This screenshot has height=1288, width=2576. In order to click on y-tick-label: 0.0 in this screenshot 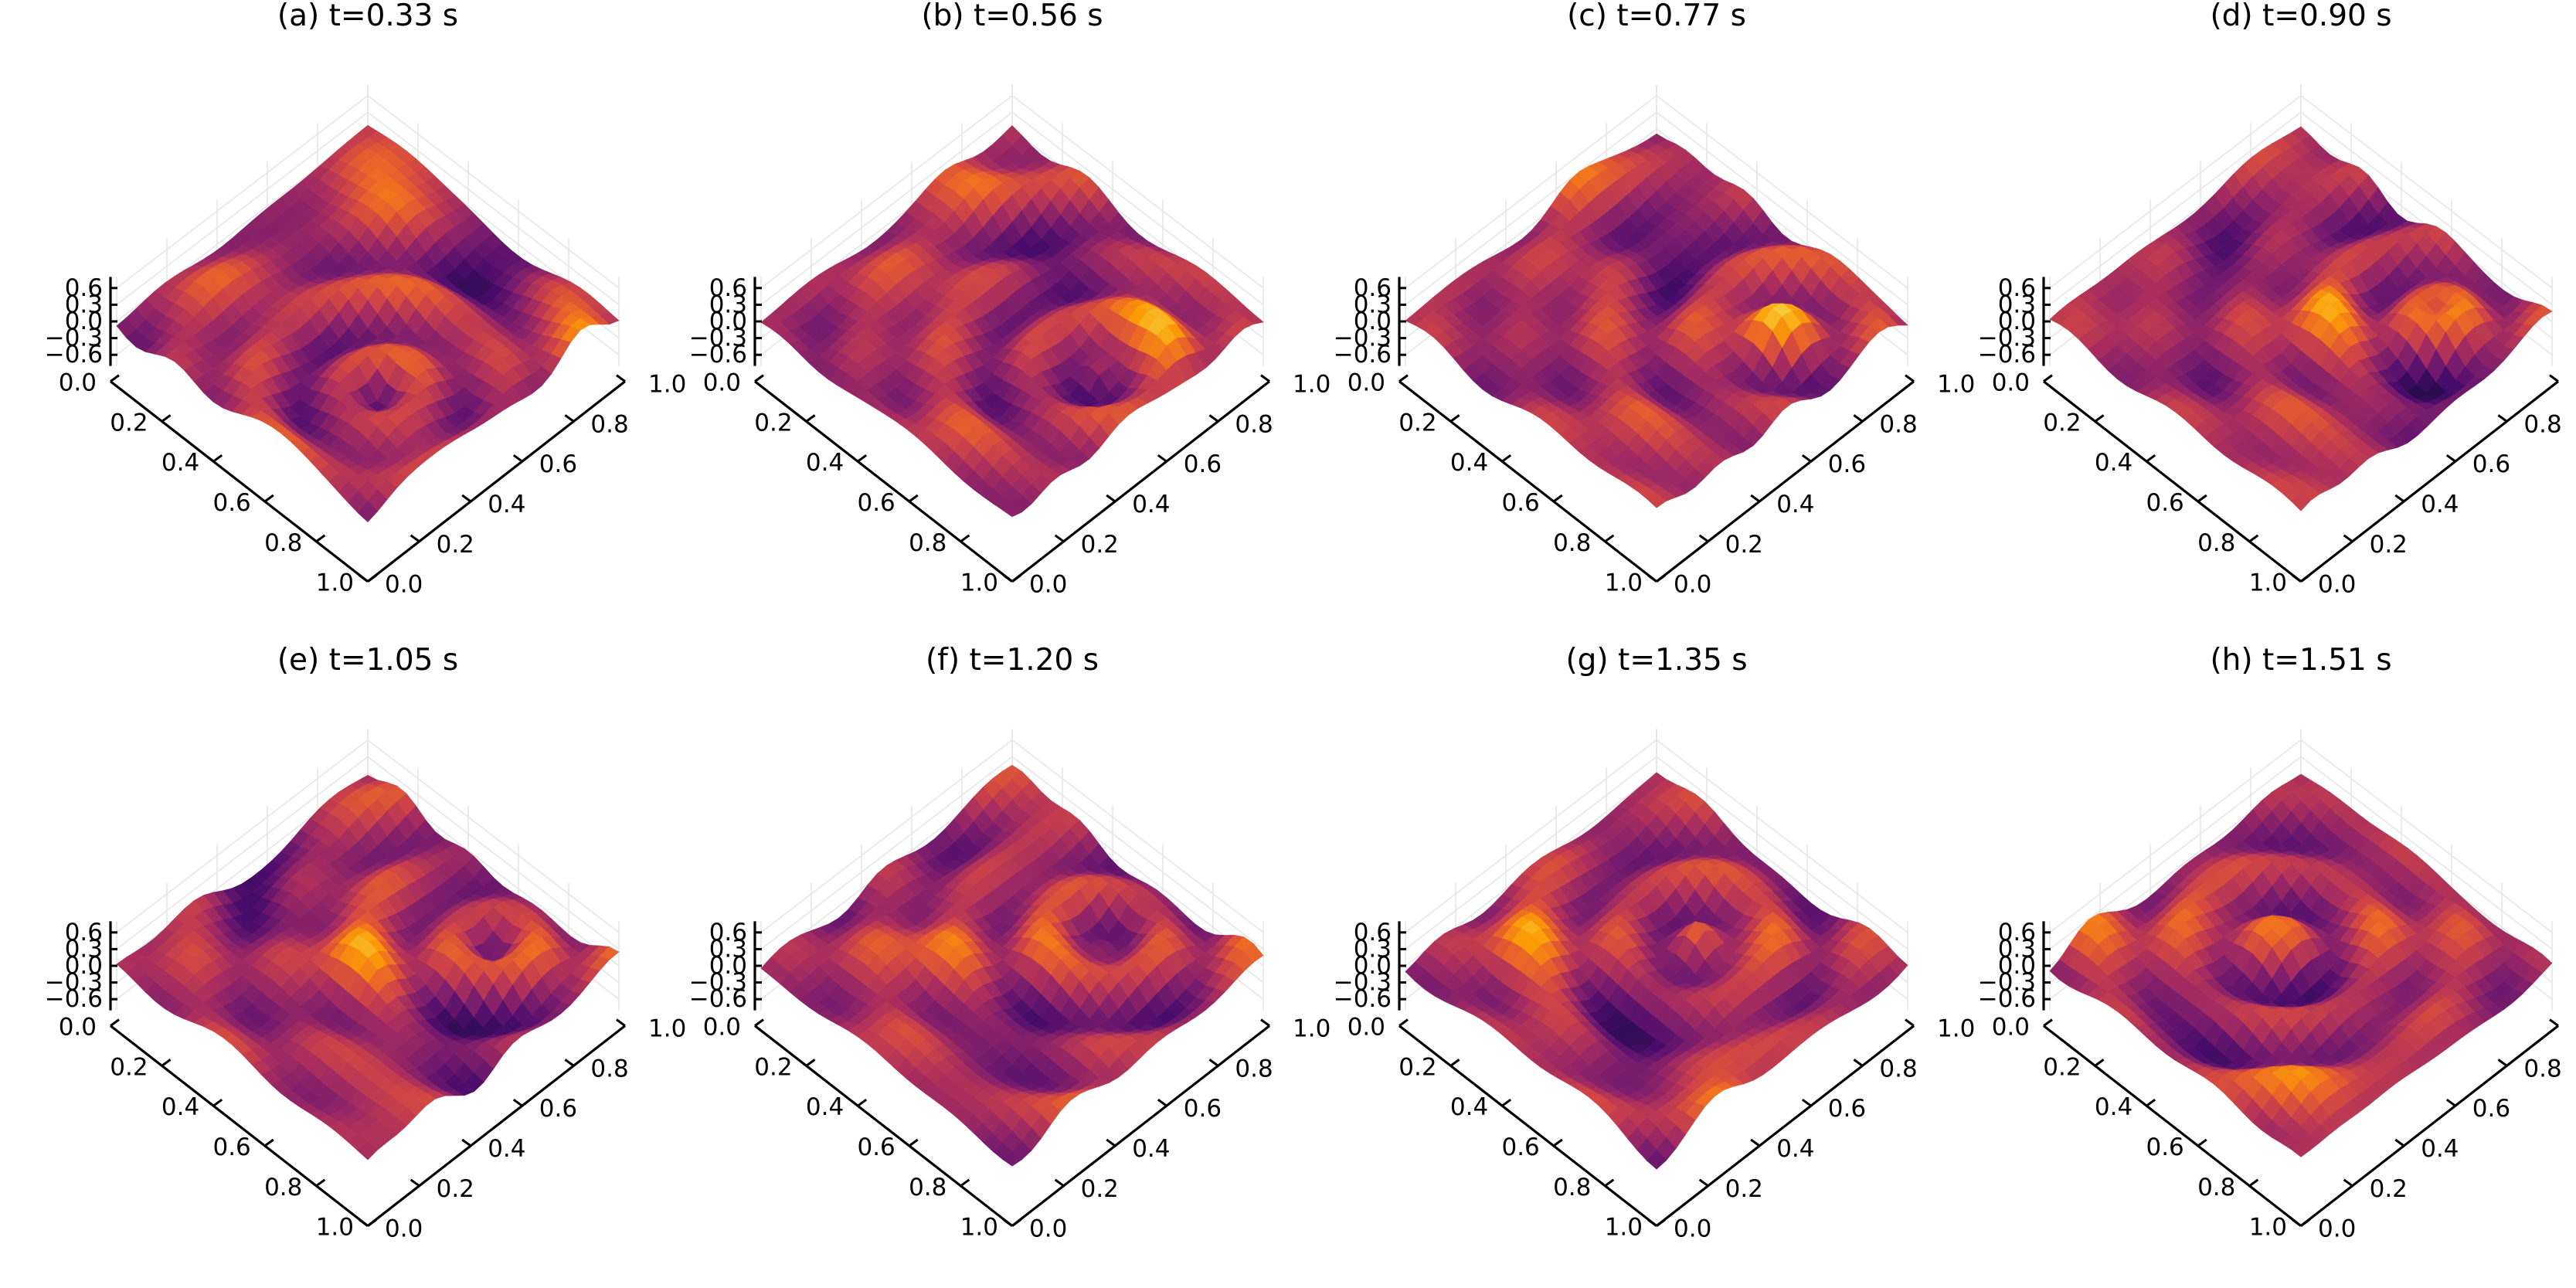, I will do `click(1048, 585)`.